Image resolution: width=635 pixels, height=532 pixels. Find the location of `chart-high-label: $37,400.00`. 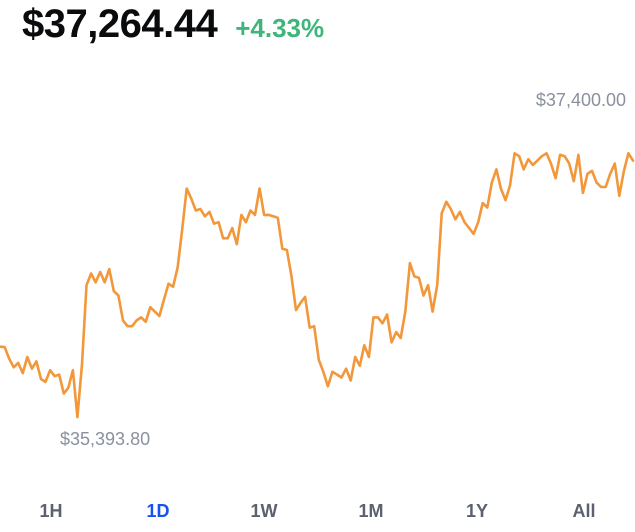

chart-high-label: $37,400.00 is located at coordinates (580, 100).